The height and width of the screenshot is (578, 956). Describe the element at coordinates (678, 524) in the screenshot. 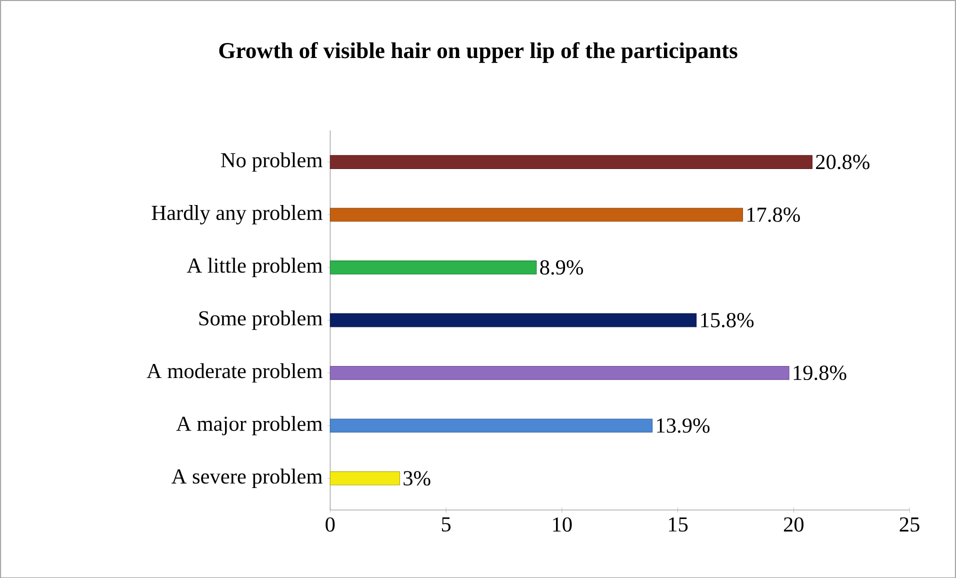

I see `x-tick-label: 15` at that location.